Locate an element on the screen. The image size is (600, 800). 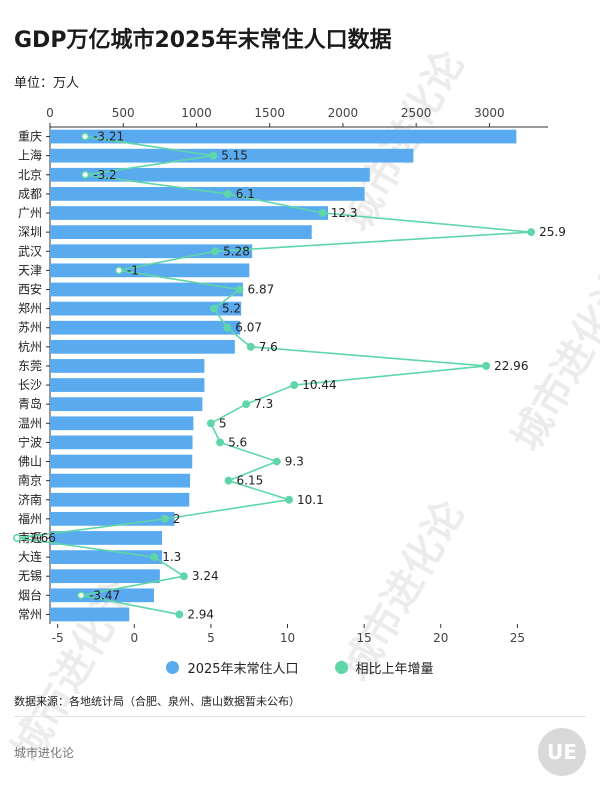
top-axis-tick-label: 3000 is located at coordinates (489, 113).